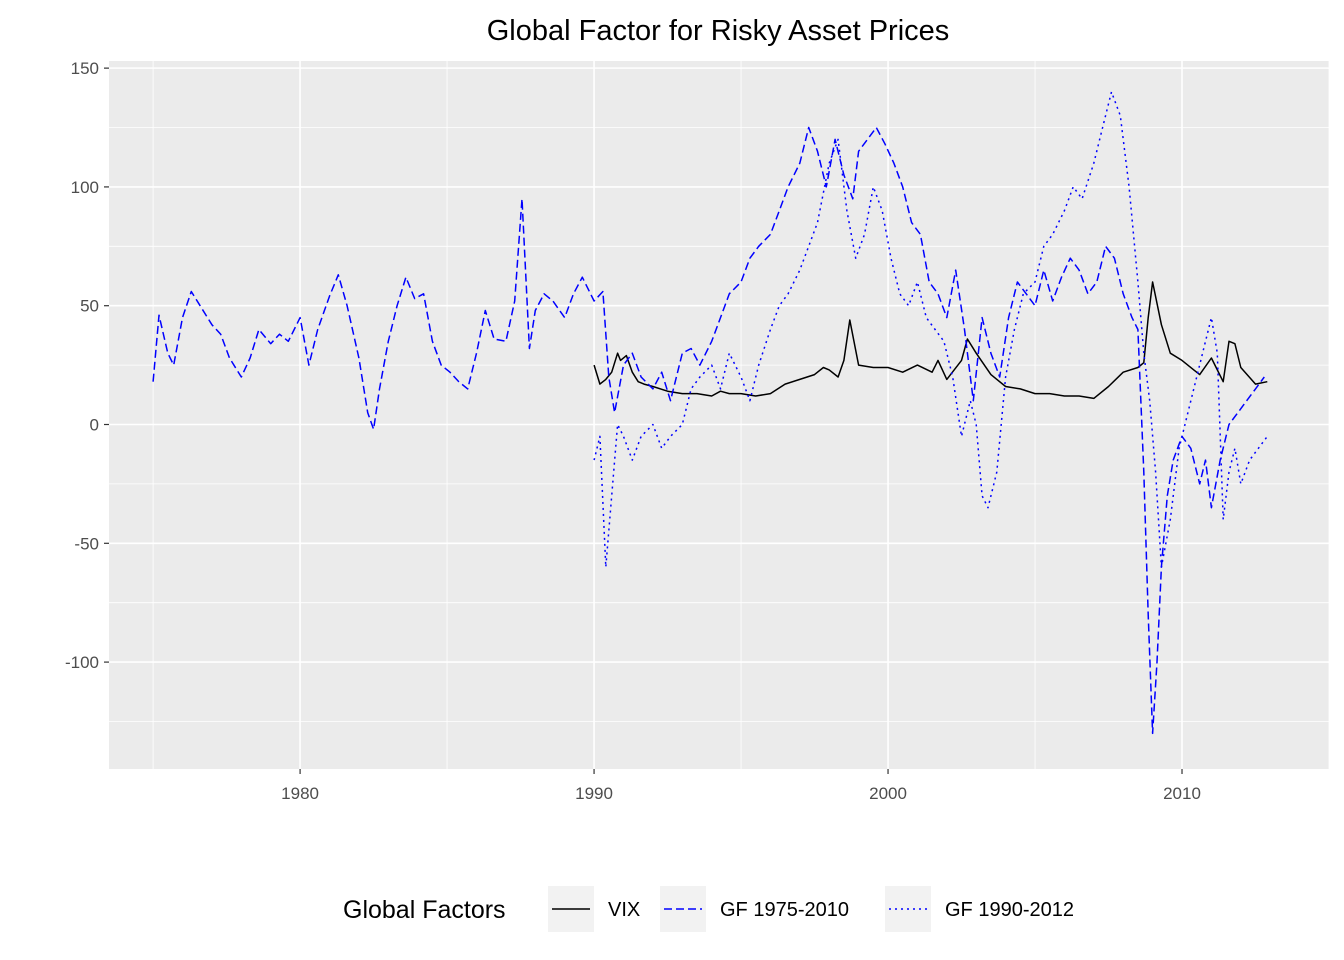 The height and width of the screenshot is (960, 1344). I want to click on y-tick-label: 0, so click(94, 425).